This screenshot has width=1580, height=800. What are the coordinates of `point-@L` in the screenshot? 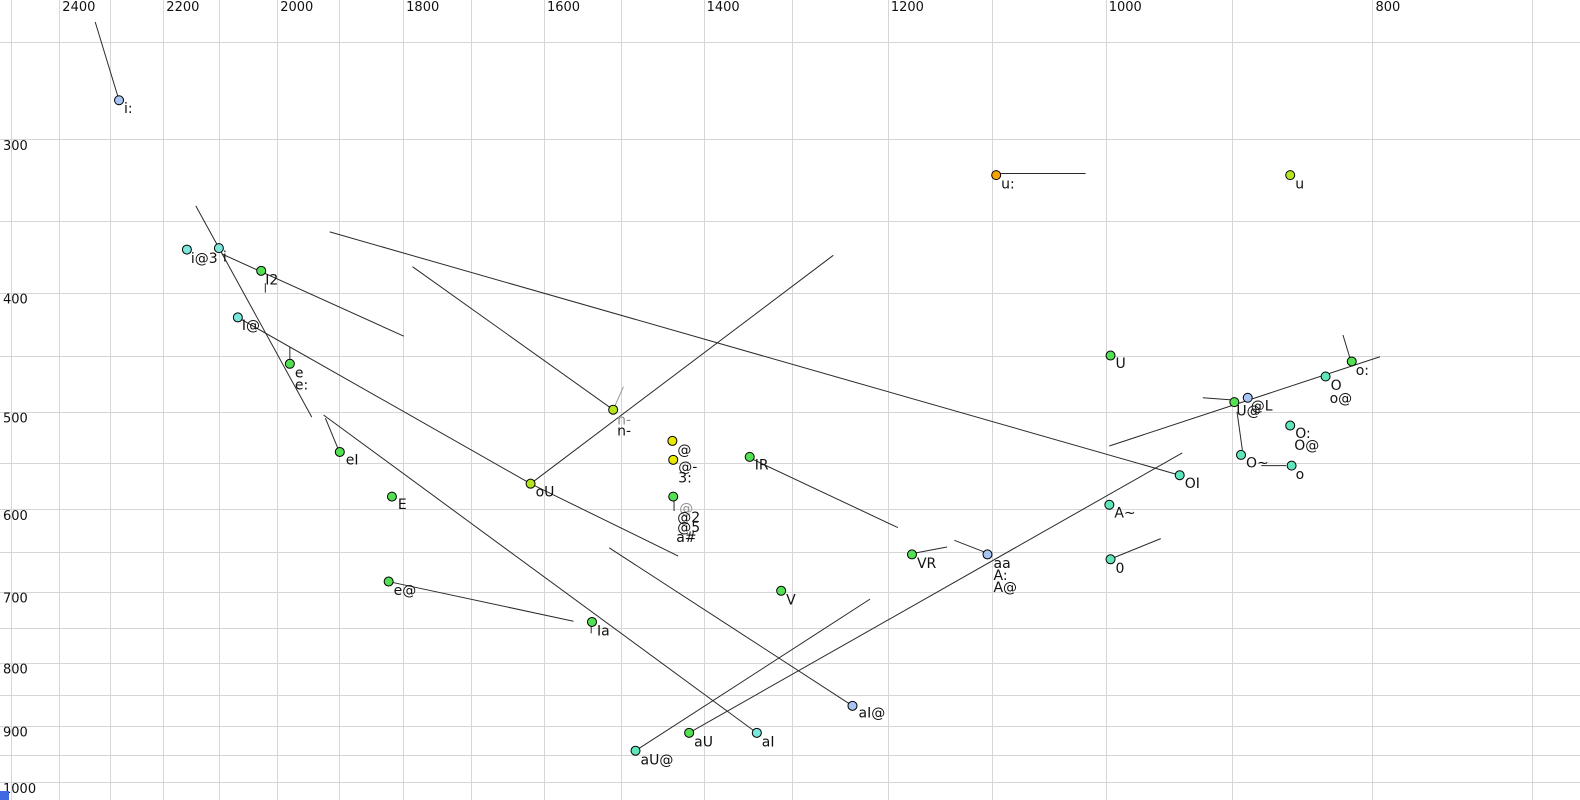 It's located at (1247, 397).